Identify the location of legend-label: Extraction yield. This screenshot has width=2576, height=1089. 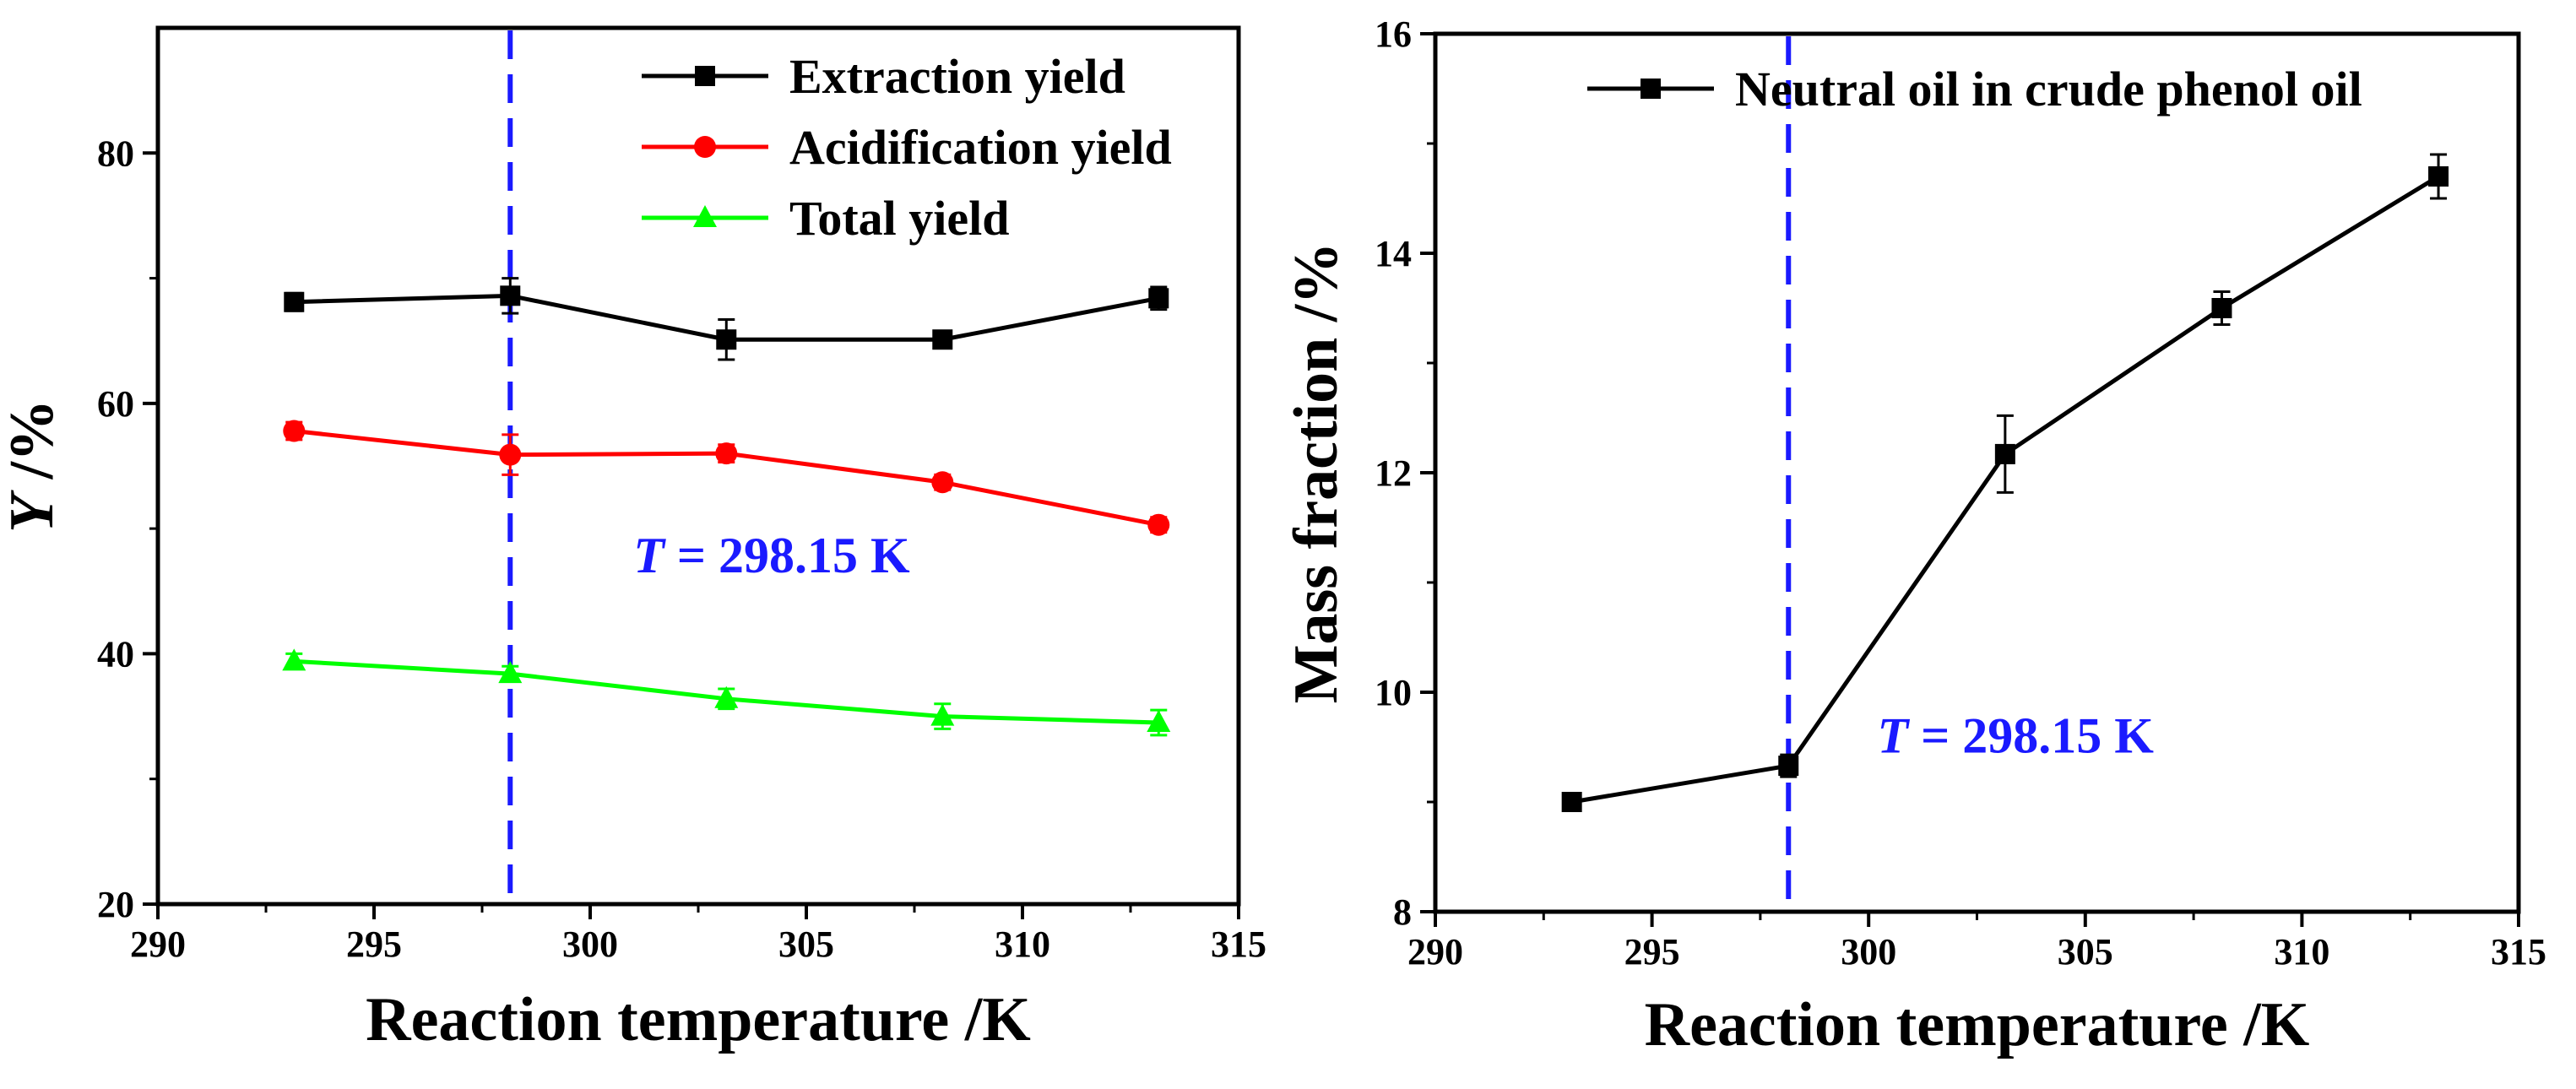
(957, 76).